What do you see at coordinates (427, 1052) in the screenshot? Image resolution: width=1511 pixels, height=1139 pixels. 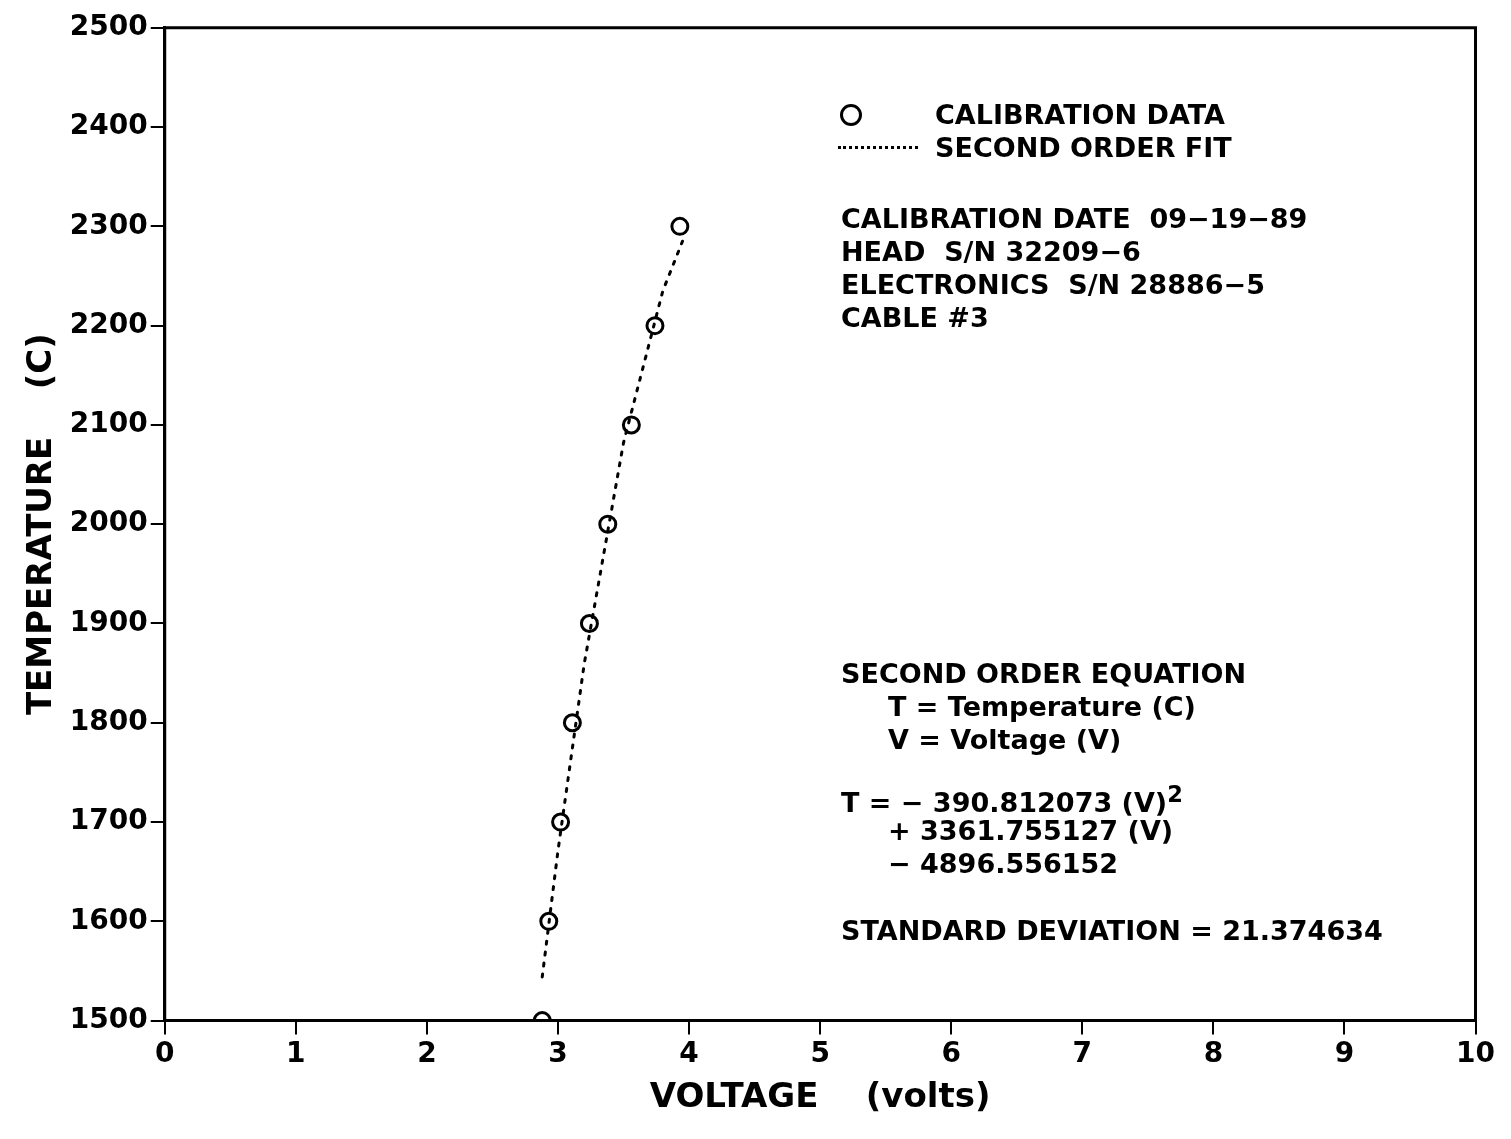 I see `x-tick-label: 2` at bounding box center [427, 1052].